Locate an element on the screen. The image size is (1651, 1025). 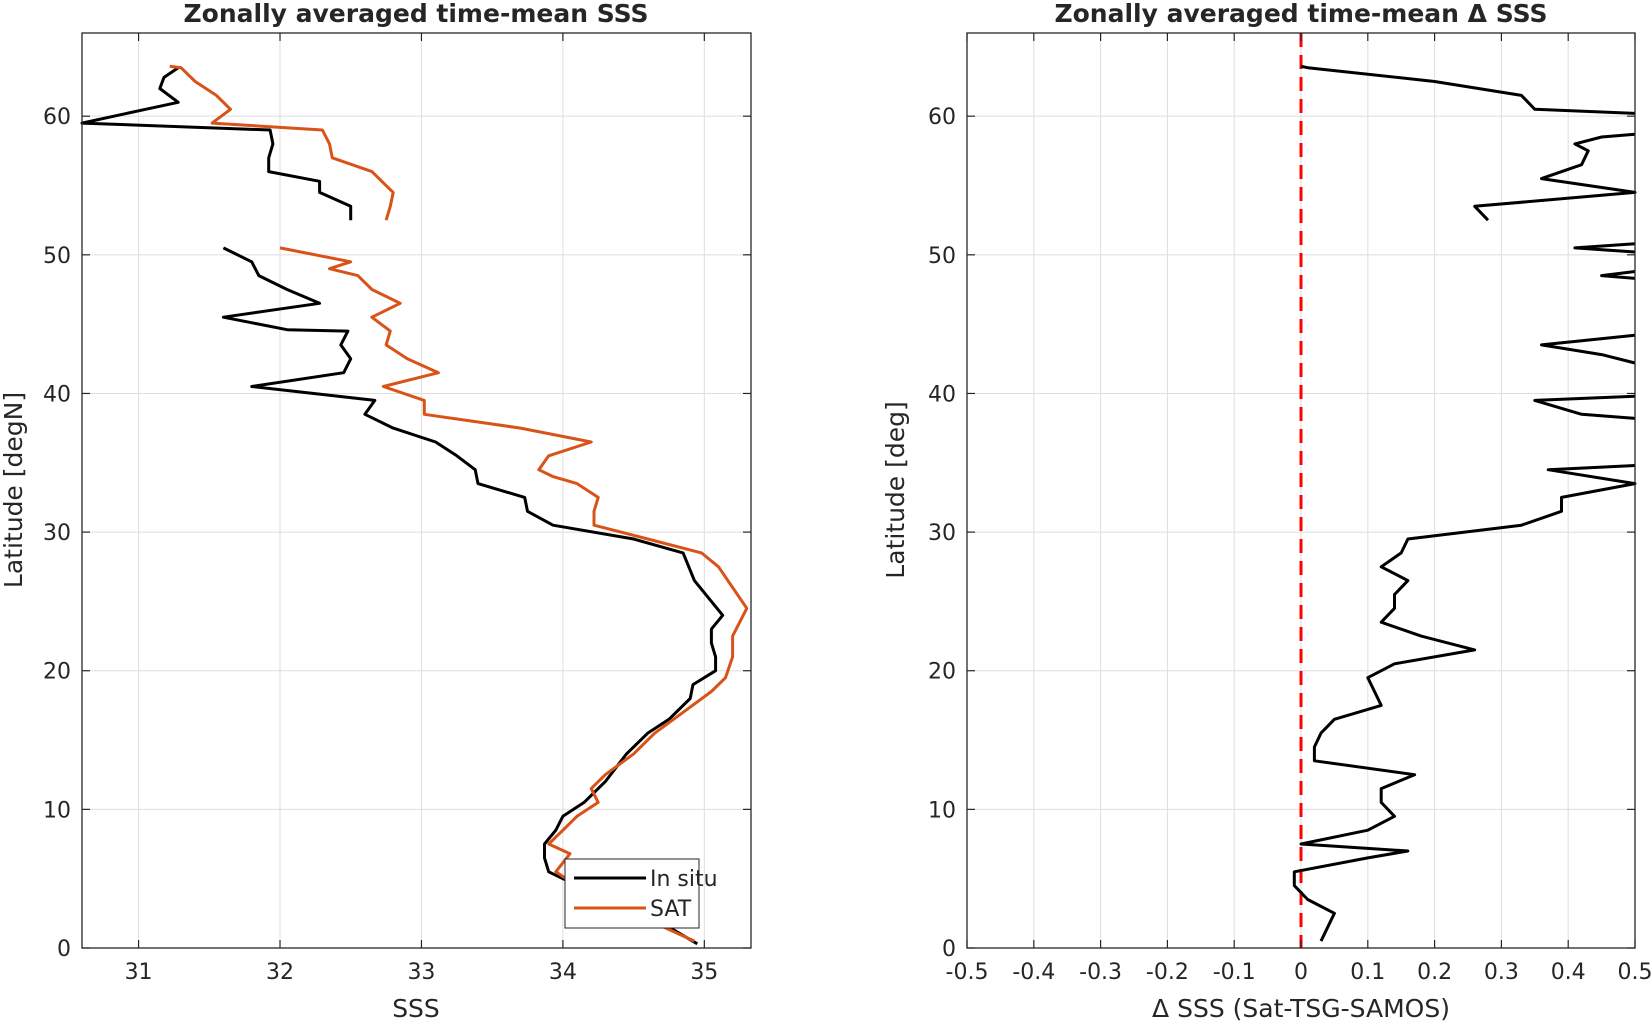
legend-label-sat: SAT is located at coordinates (671, 909).